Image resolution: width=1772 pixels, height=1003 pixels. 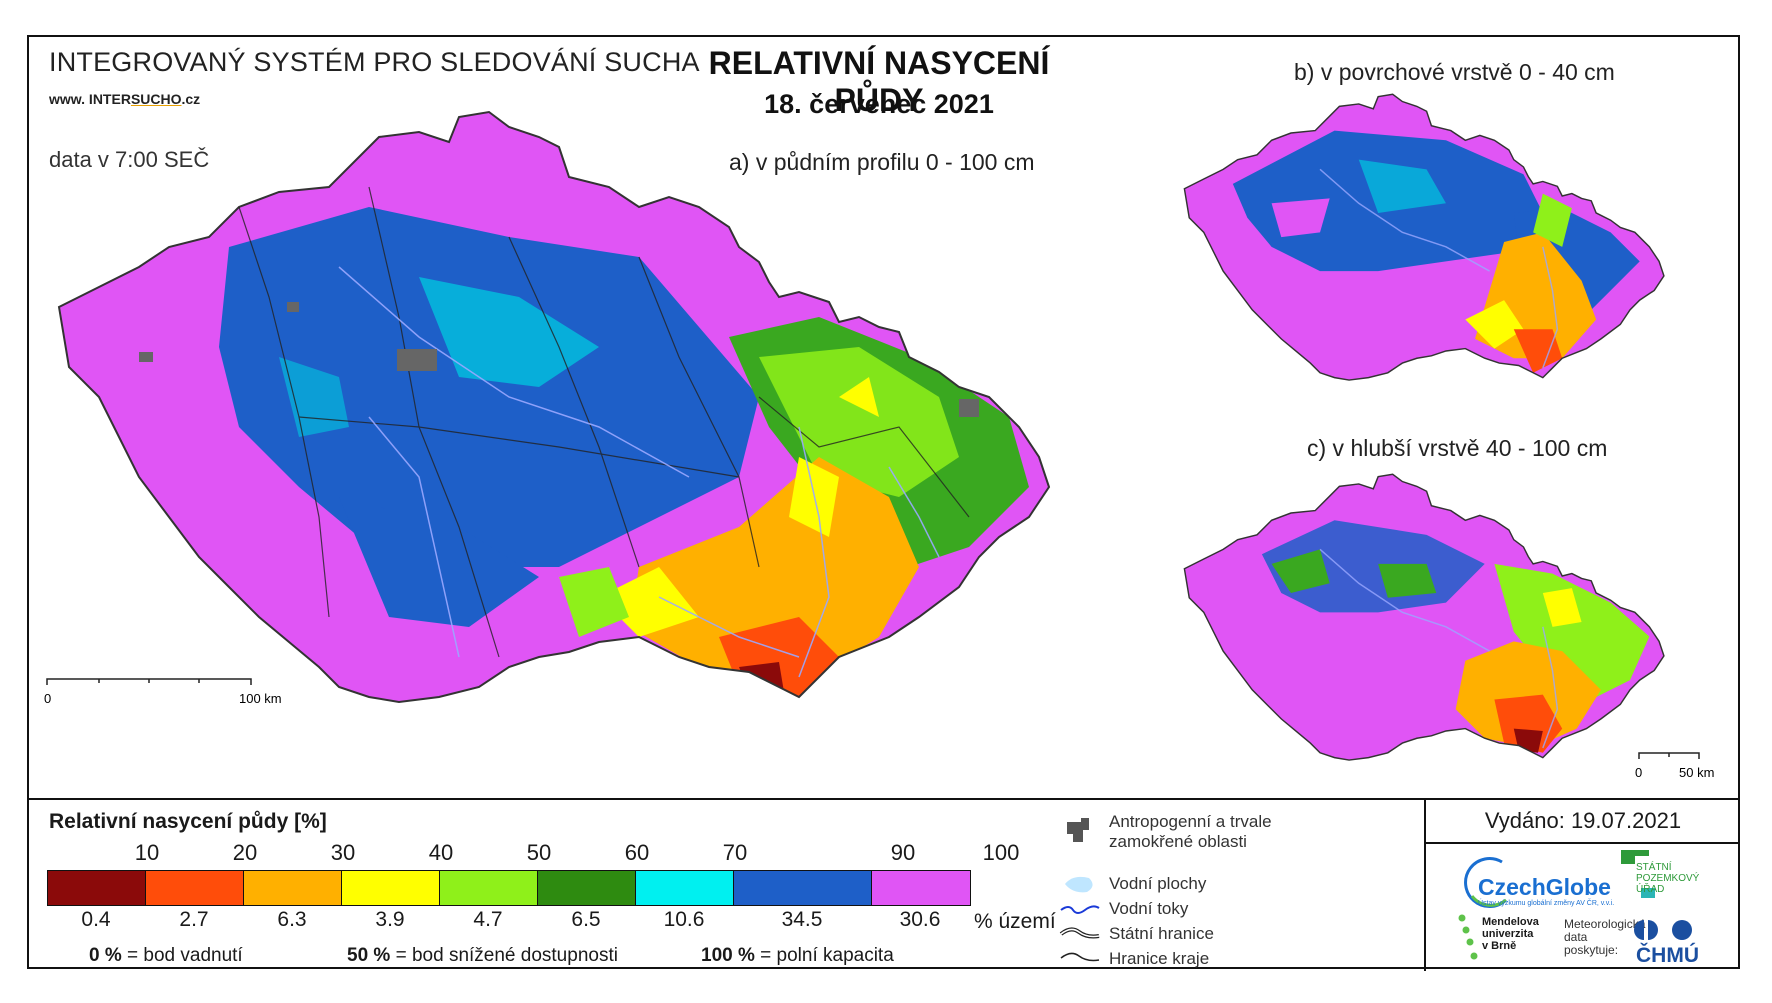 I want to click on data-time: data v 7:00 SEČ, so click(x=129, y=159).